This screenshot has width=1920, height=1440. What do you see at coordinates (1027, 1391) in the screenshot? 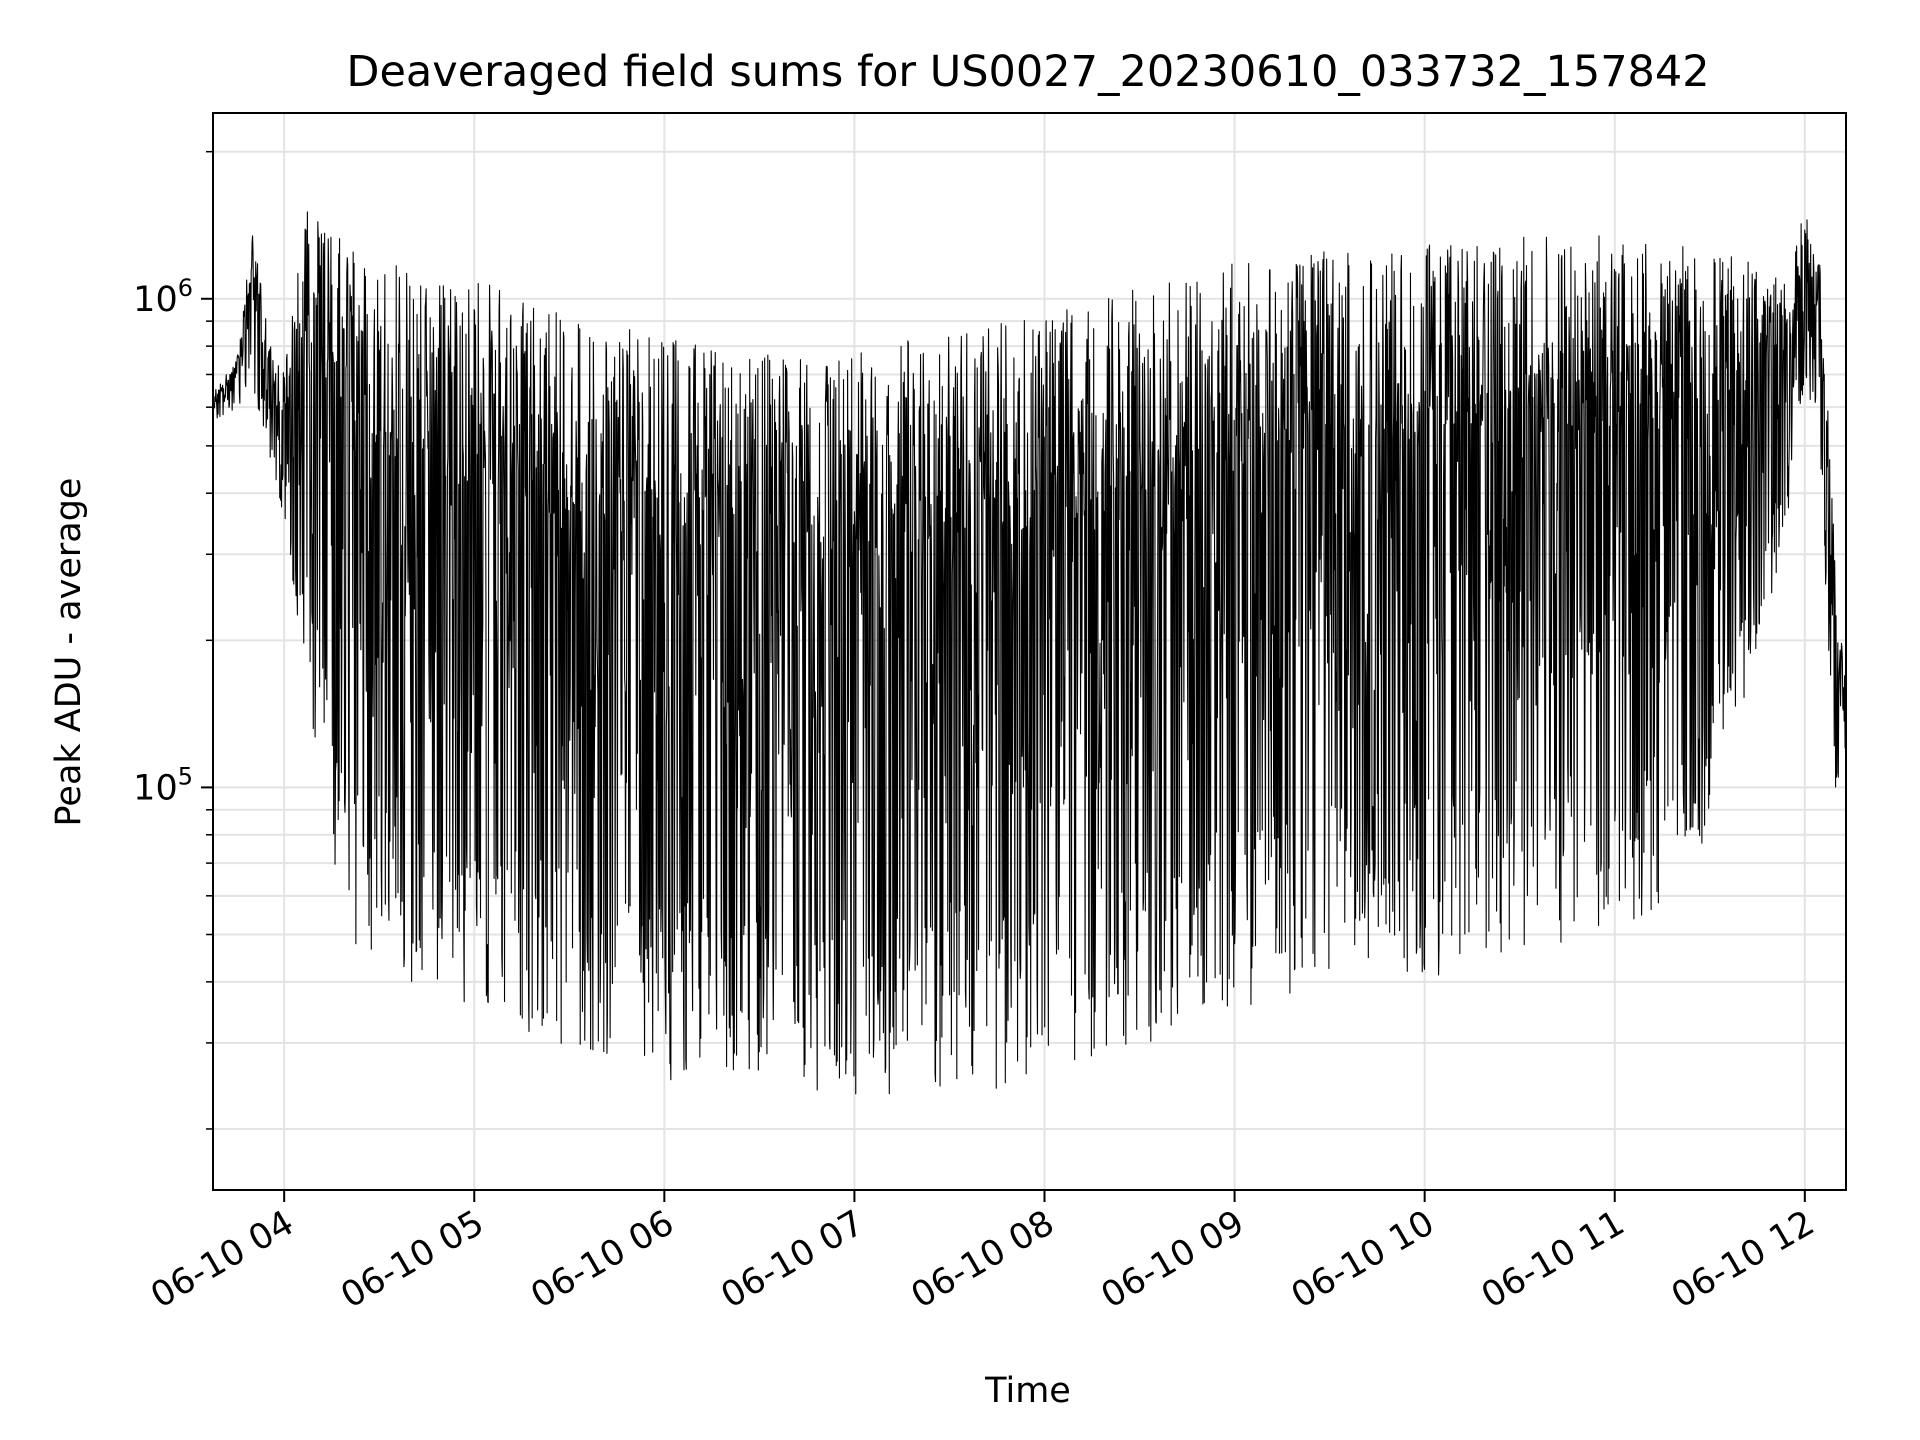
I see `x-axis-label: Time` at bounding box center [1027, 1391].